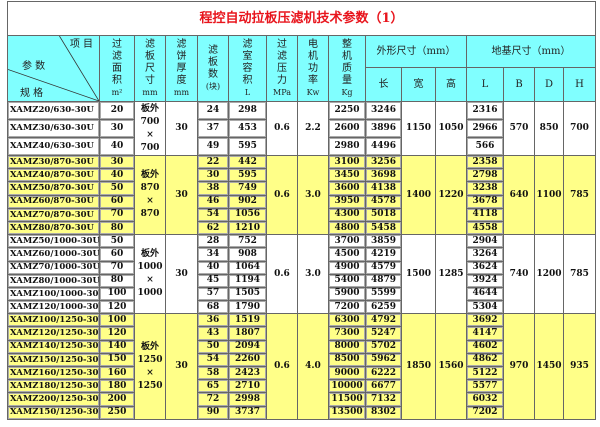 The width and height of the screenshot is (600, 427). Describe the element at coordinates (213, 128) in the screenshot. I see `plate-count: 37` at that location.